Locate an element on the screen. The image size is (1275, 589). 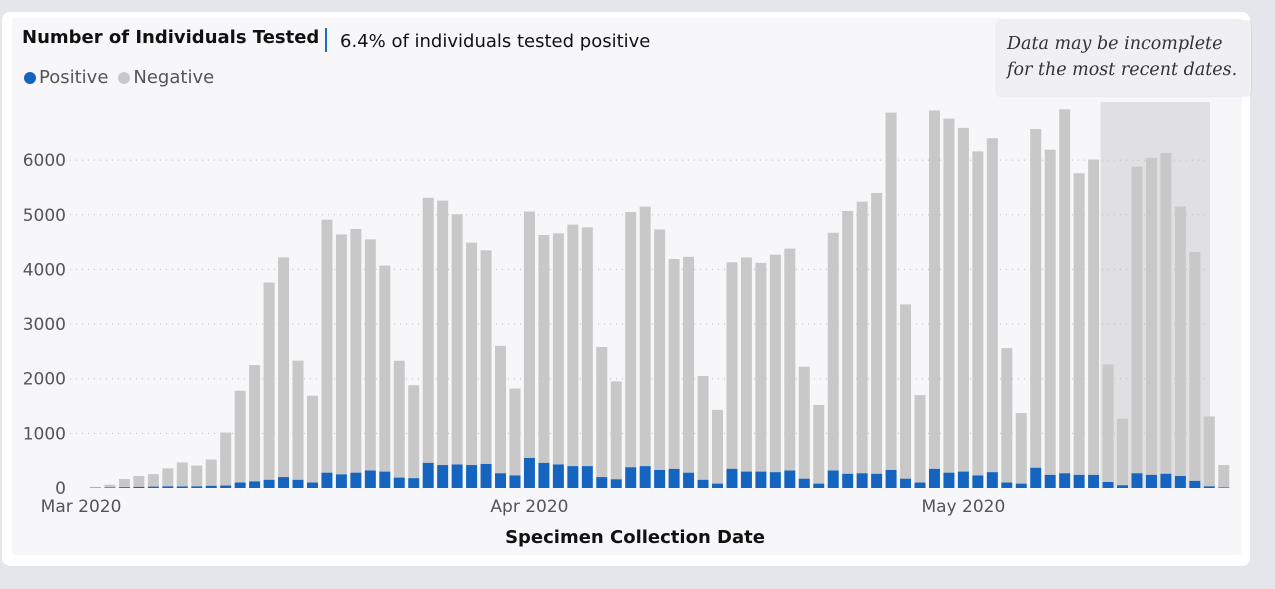
legend-label-negative: Negative is located at coordinates (174, 77).